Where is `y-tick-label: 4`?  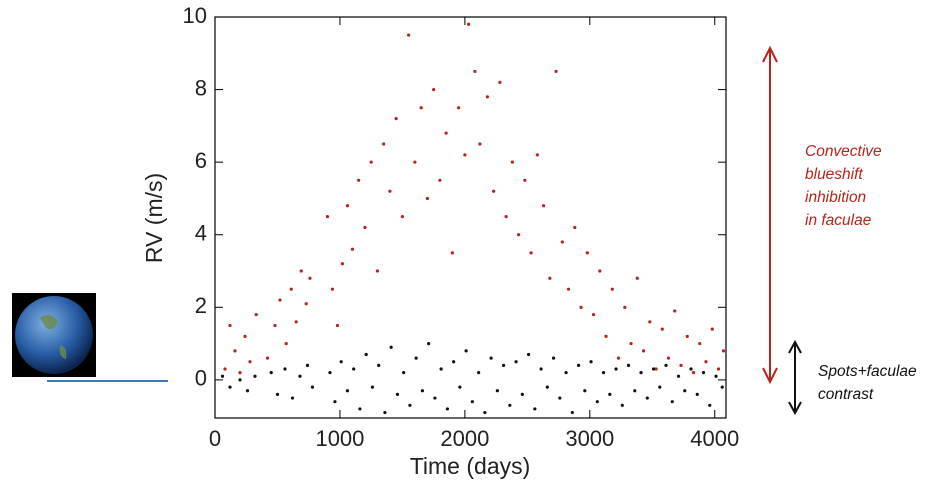 y-tick-label: 4 is located at coordinates (201, 233).